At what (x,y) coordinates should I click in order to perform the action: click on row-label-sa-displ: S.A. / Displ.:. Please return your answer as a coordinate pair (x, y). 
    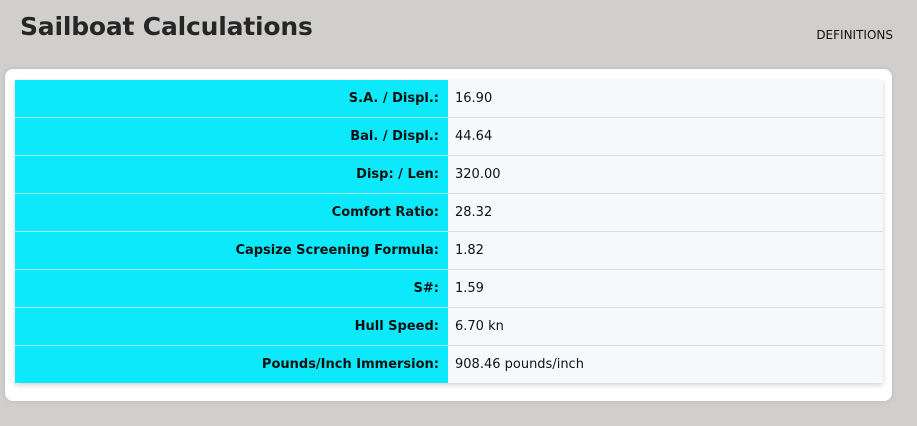
    Looking at the image, I should click on (231, 99).